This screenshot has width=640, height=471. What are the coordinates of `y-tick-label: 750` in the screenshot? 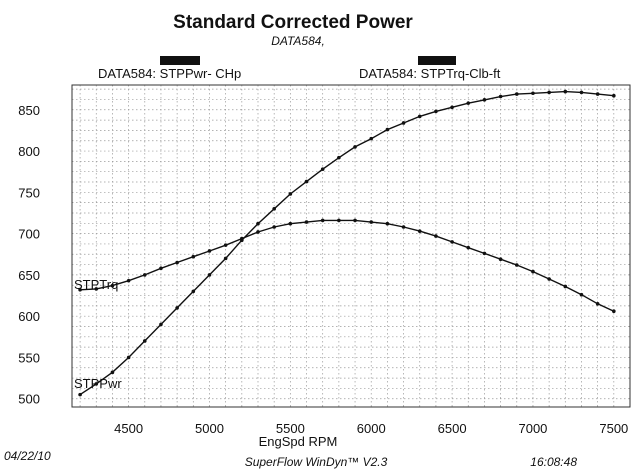 It's located at (29, 192).